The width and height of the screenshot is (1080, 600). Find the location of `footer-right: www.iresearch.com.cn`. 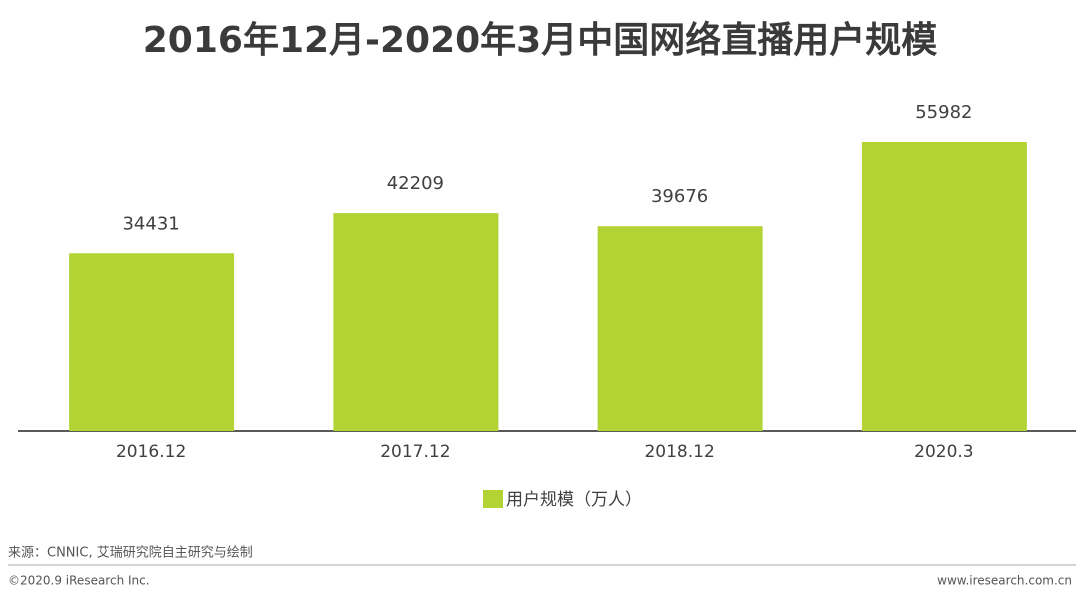

footer-right: www.iresearch.com.cn is located at coordinates (1004, 581).